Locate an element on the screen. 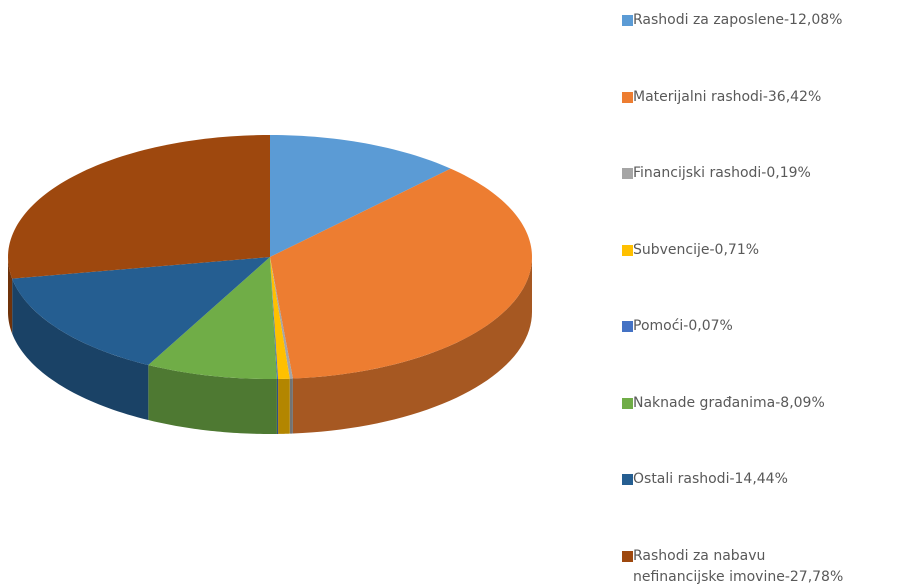  legend-item: Subvencije-0,71% is located at coordinates (690, 250).